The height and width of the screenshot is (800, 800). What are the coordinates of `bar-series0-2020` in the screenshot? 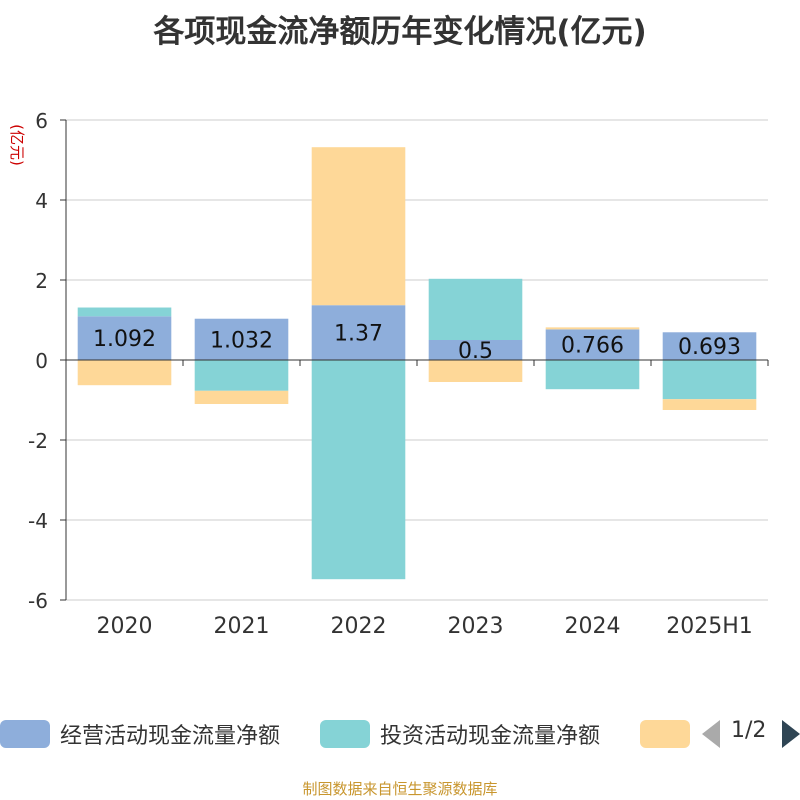 It's located at (124, 338).